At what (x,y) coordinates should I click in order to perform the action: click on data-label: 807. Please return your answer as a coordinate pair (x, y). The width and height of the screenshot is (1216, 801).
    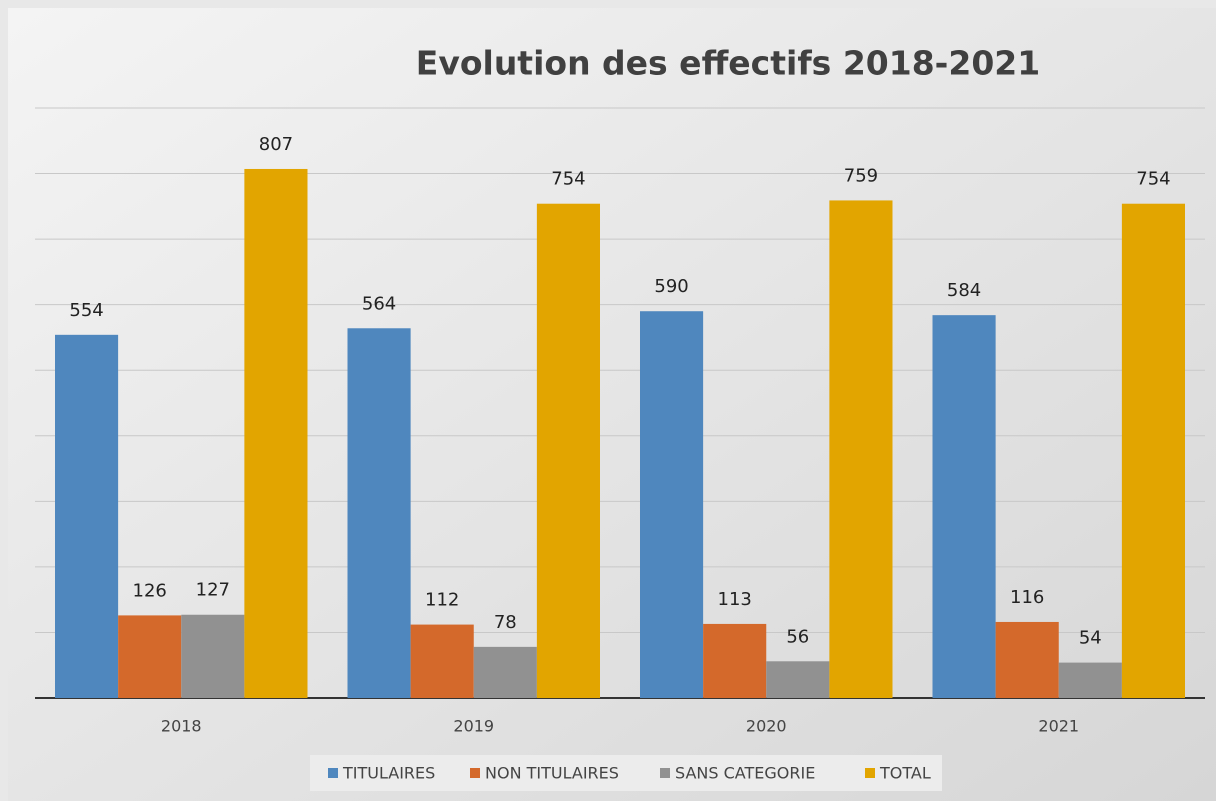
    Looking at the image, I should click on (276, 144).